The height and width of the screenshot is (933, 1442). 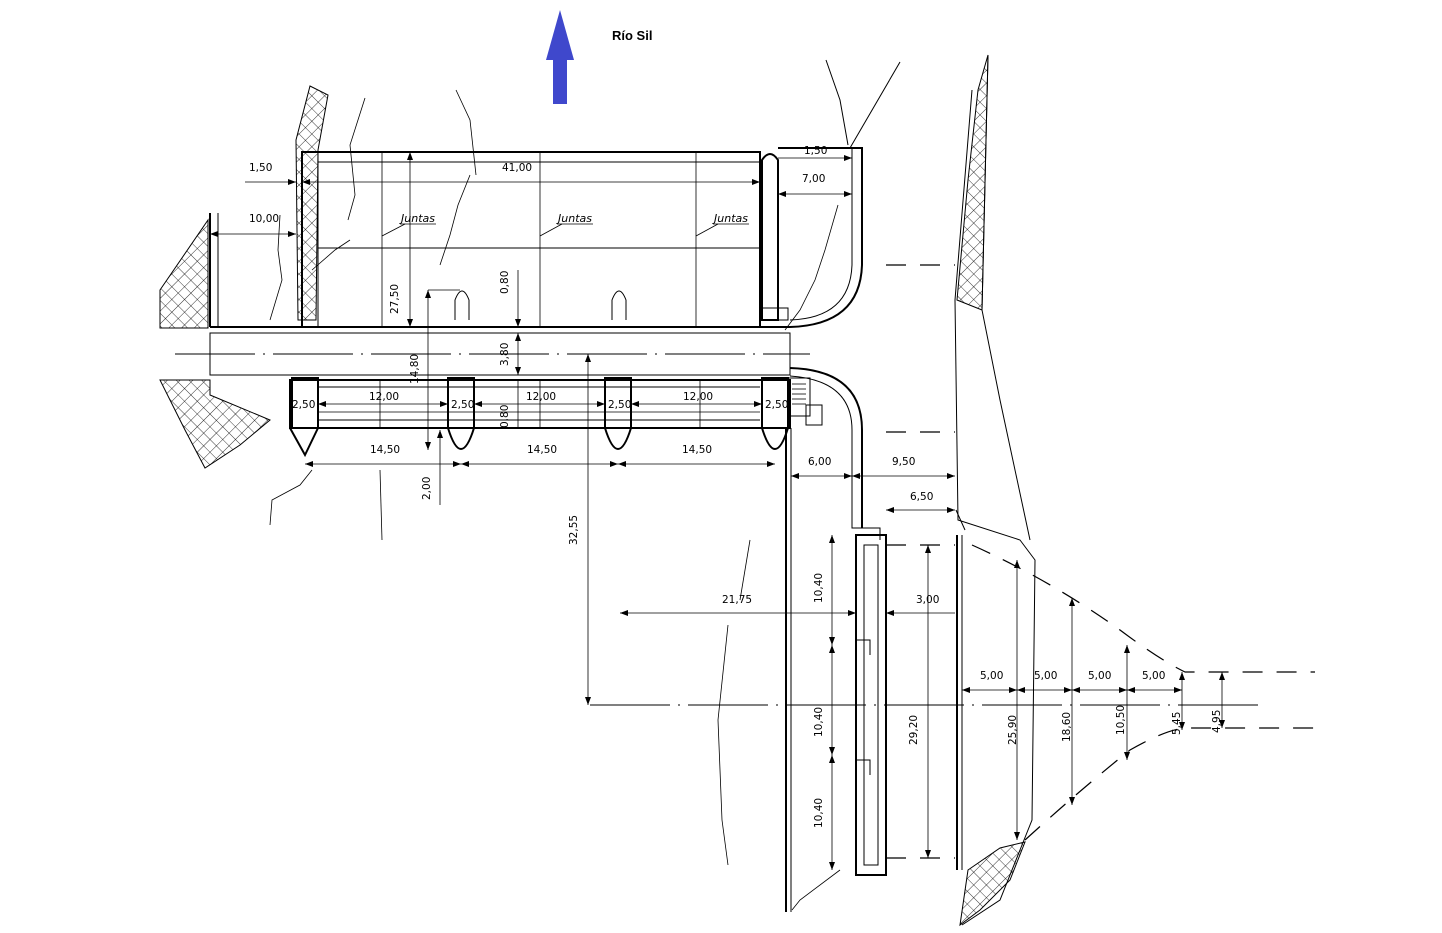 I want to click on dim-1-50-left: 1,50, so click(x=260, y=168).